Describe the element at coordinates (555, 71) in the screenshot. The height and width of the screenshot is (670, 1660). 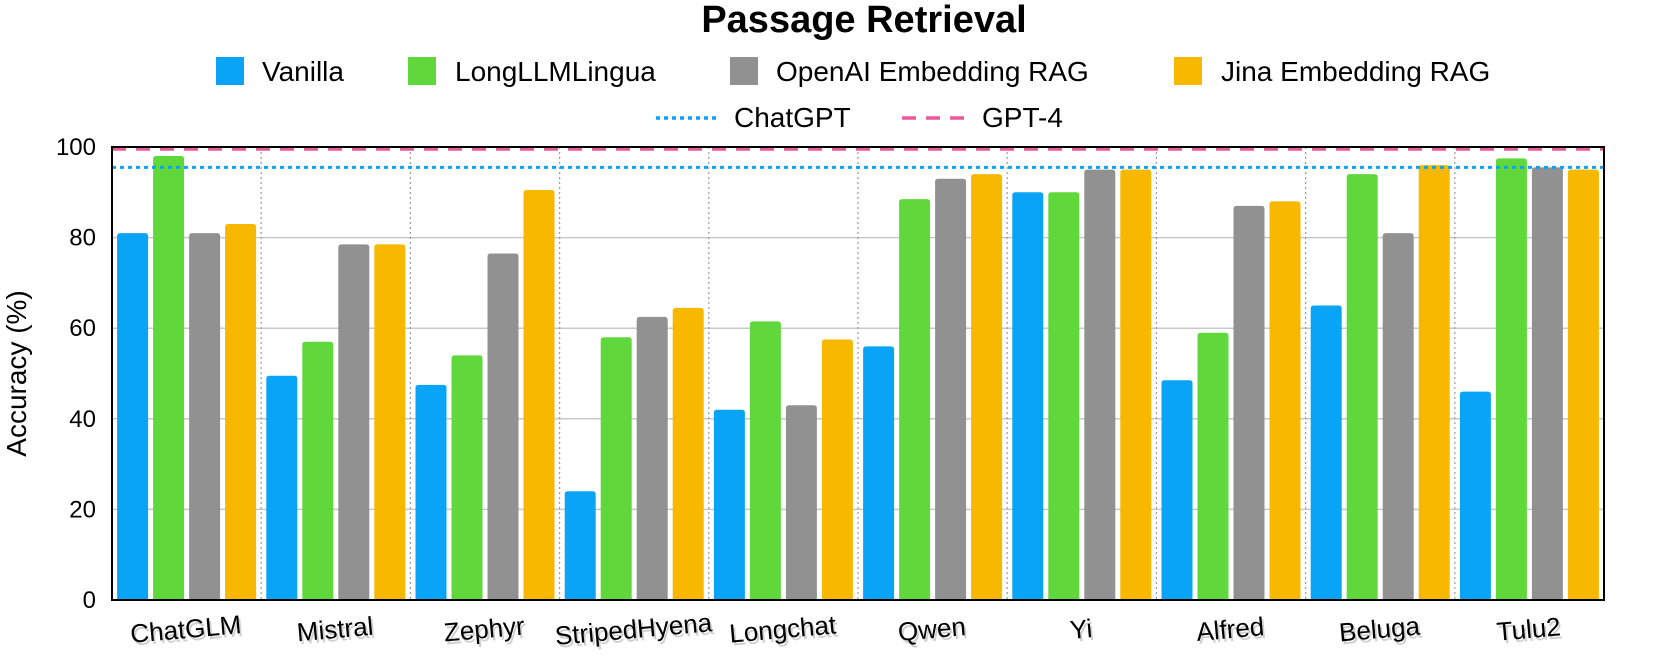
I see `legend-label: LongLLMLingua` at that location.